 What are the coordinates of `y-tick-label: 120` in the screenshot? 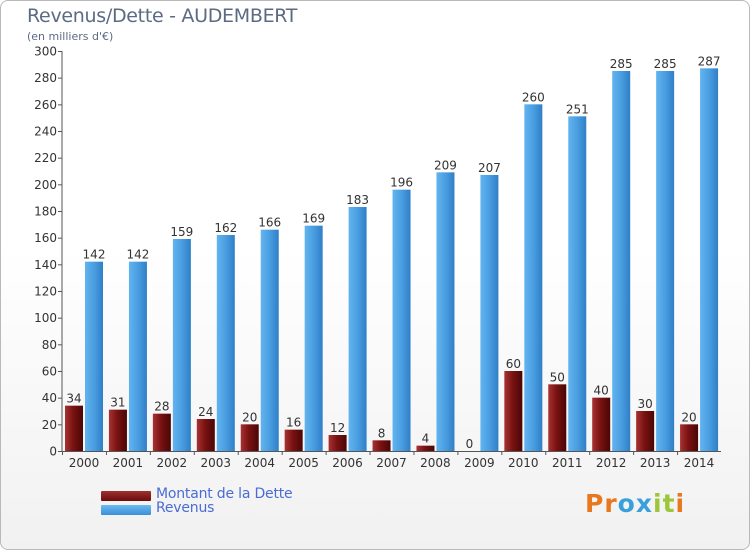 It's located at (45, 292).